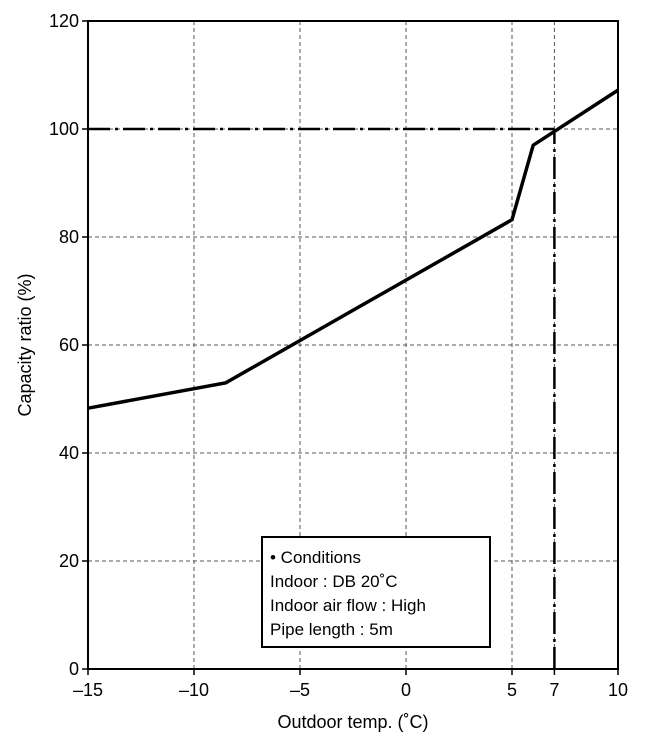 The width and height of the screenshot is (646, 742). Describe the element at coordinates (300, 690) in the screenshot. I see `x-tick-label-2: –5` at that location.